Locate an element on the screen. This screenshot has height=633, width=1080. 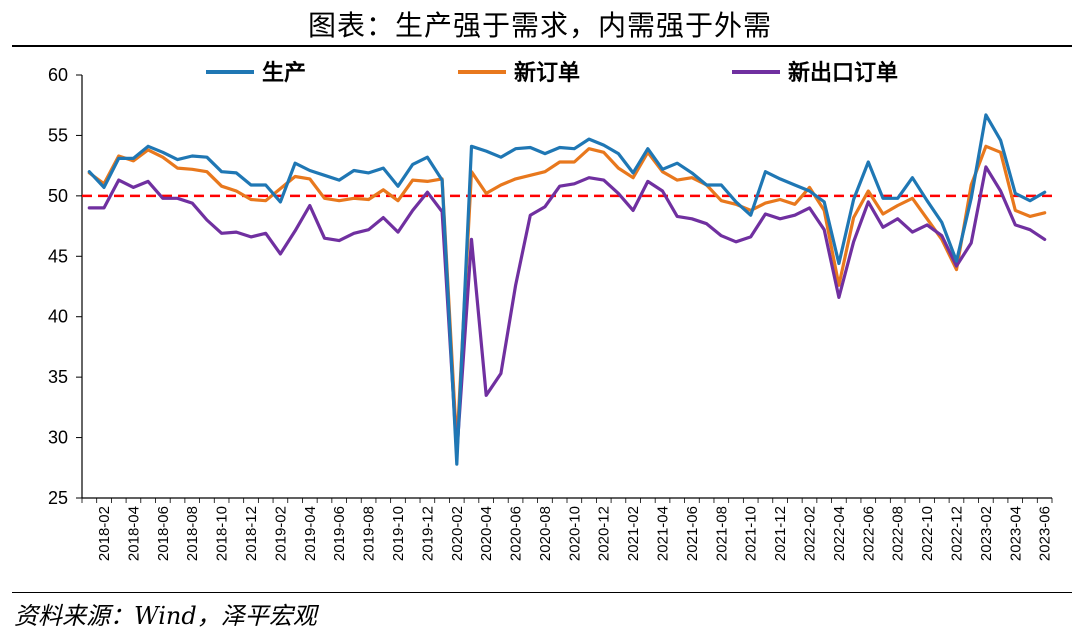
x-tick-label: 2021-02 is located at coordinates (633, 533).